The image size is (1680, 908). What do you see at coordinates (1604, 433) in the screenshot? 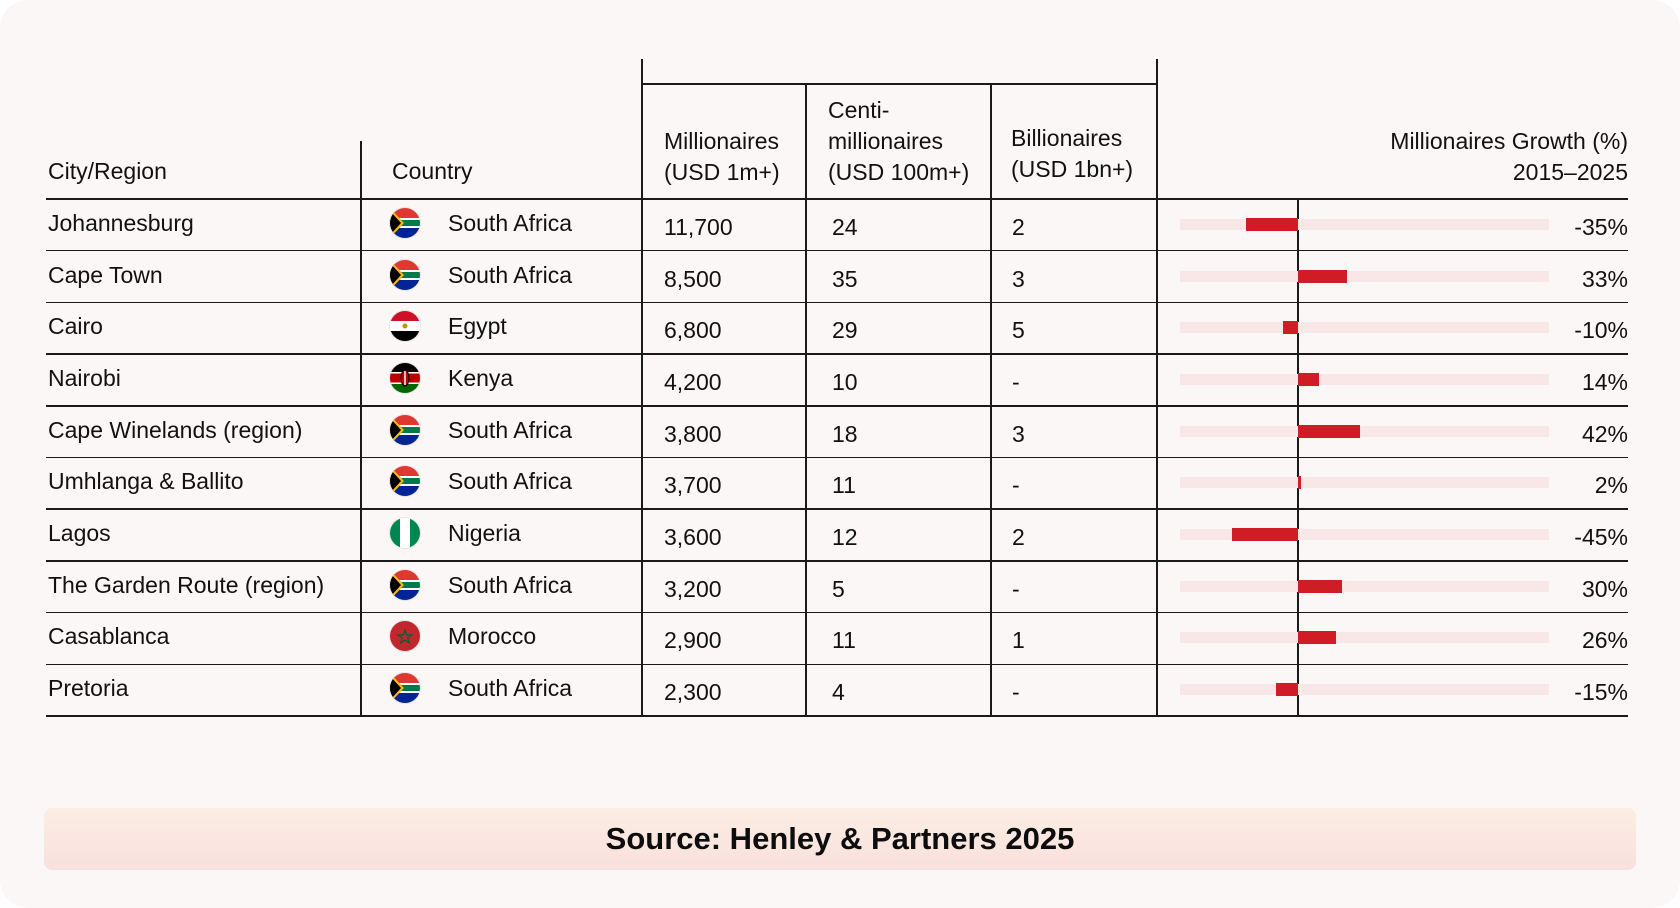
I see `growth-label: 42%` at bounding box center [1604, 433].